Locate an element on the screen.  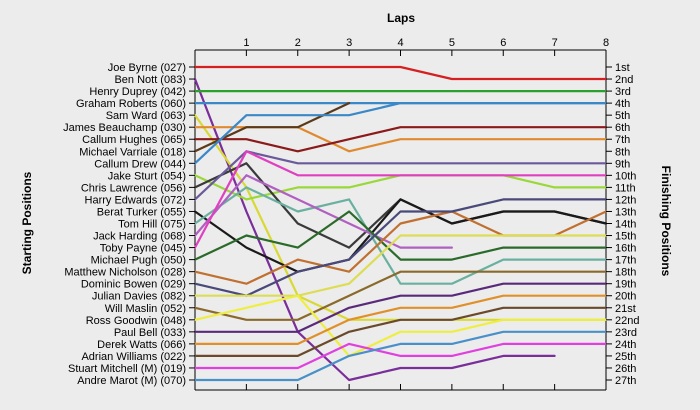
starting-position-label: Jack Harding (068) is located at coordinates (139, 237).